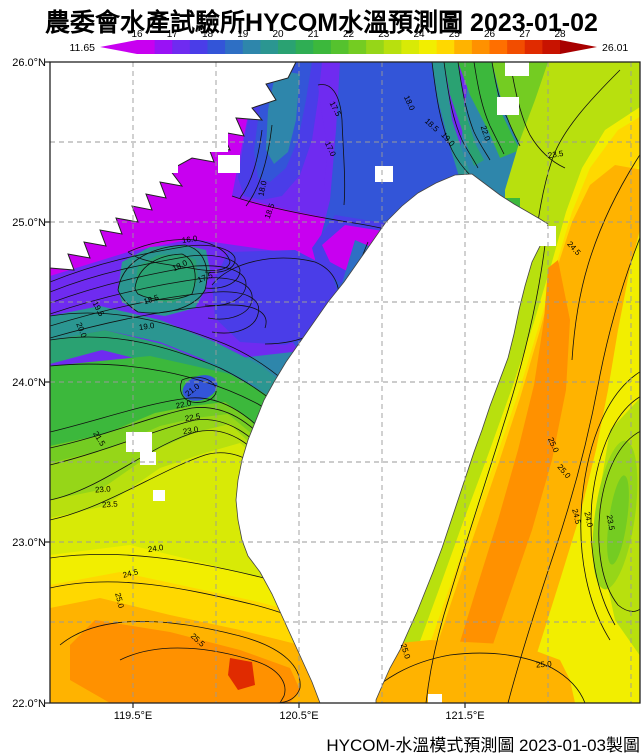 The height and width of the screenshot is (756, 643). I want to click on contour-label: 19.0, so click(146, 326).